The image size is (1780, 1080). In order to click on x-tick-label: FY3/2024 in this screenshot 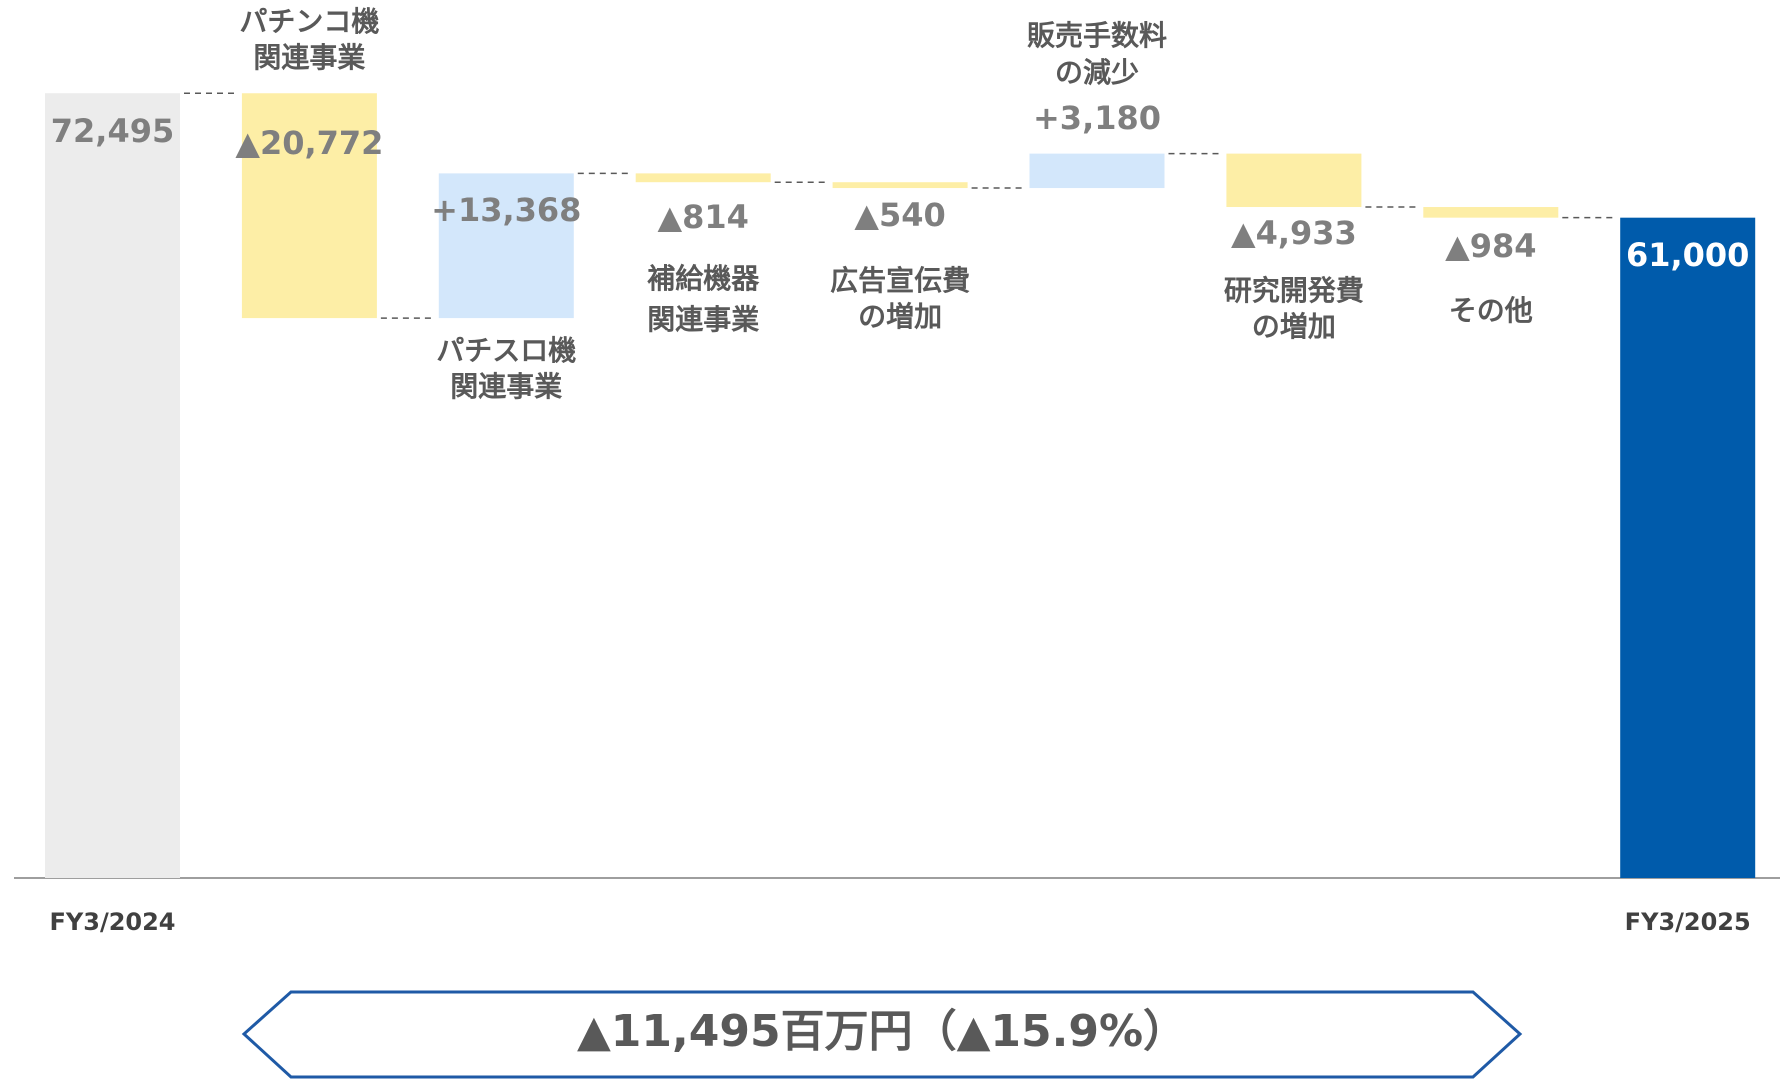, I will do `click(112, 922)`.